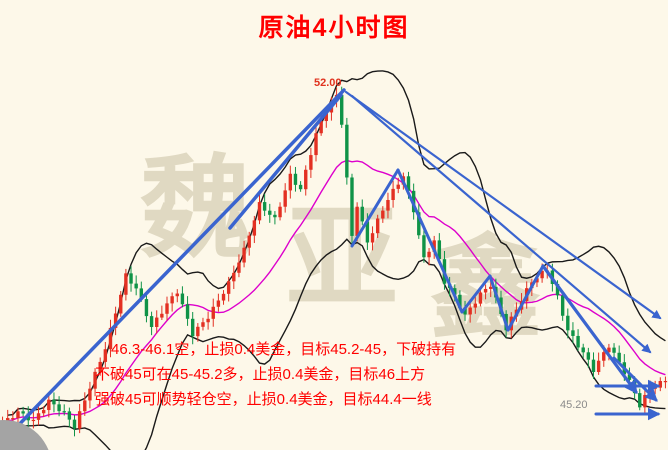 This screenshot has height=450, width=668. What do you see at coordinates (263, 399) in the screenshot?
I see `note-line-3: 强破45可顺势轻仓空，止损0.4美金，目标44.4一线` at bounding box center [263, 399].